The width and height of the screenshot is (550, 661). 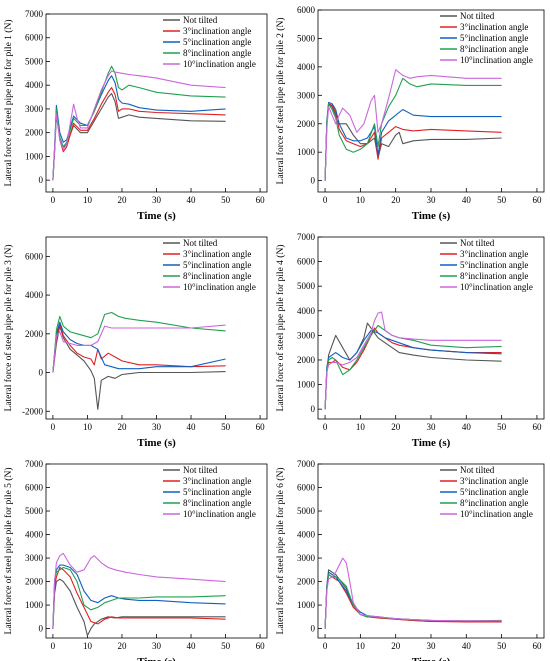 I want to click on y-tick-label: 0, so click(x=313, y=409).